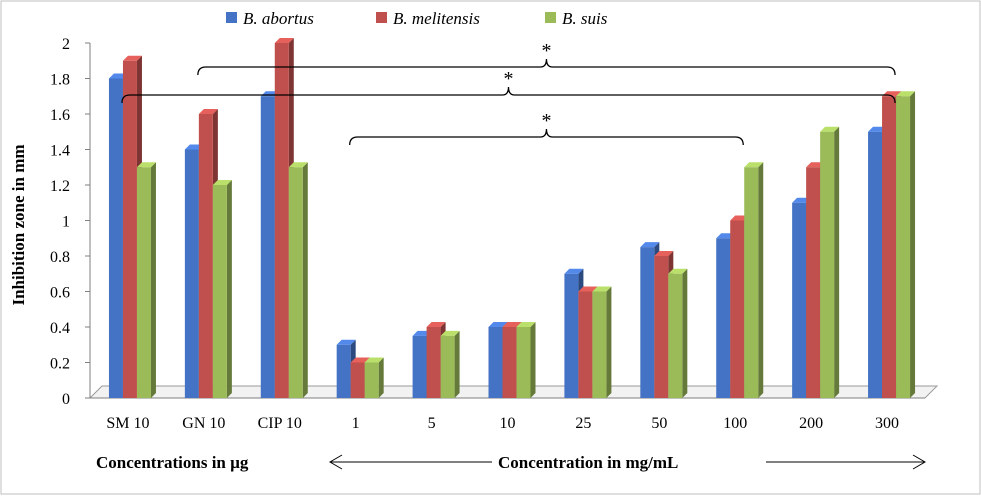  Describe the element at coordinates (508, 423) in the screenshot. I see `x-tick-label: 10` at that location.